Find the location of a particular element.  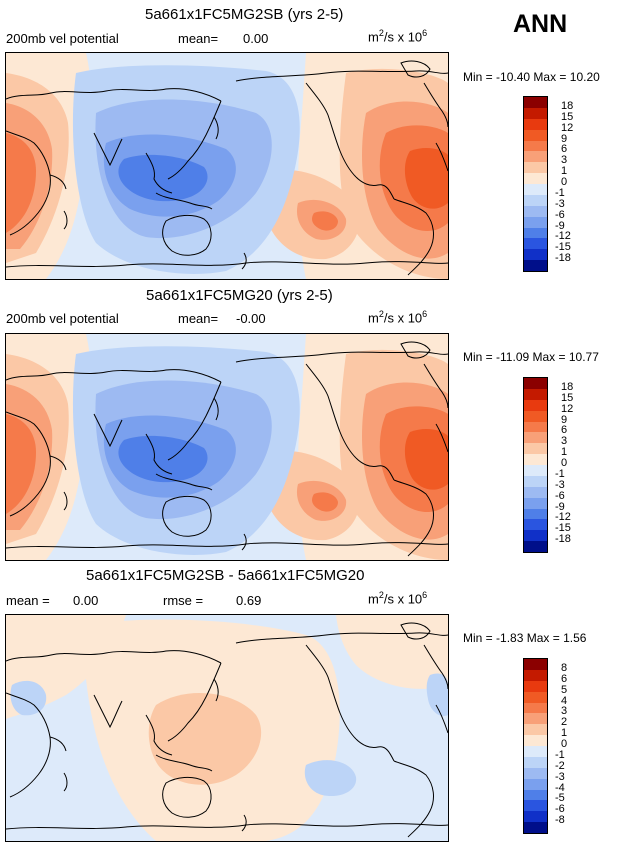

colorbar-tick-label: -18 is located at coordinates (563, 539).